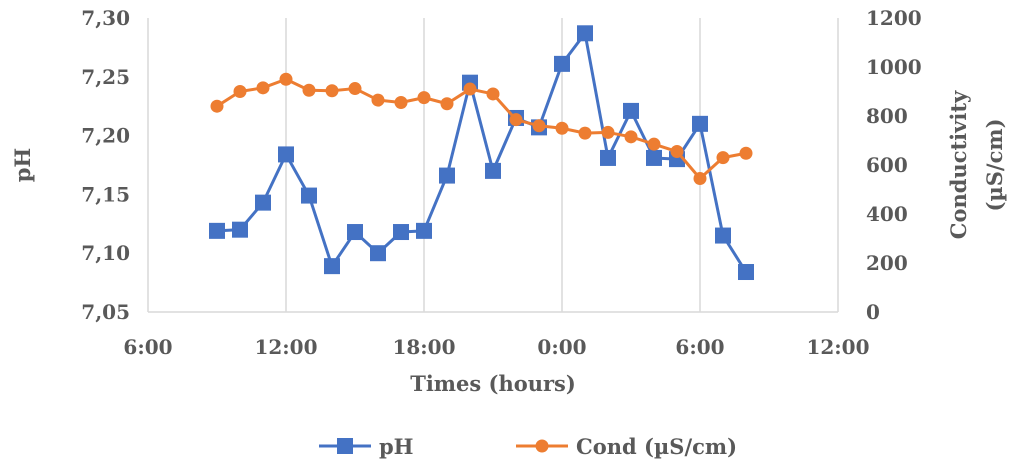 The image size is (1022, 467). I want to click on x-tick-label: 0:00, so click(561, 347).